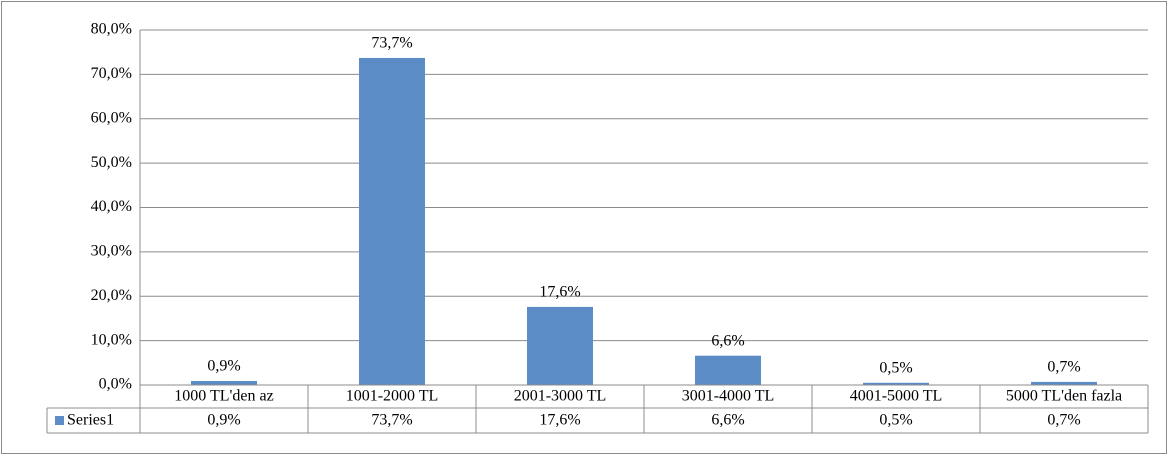 The height and width of the screenshot is (456, 1169). What do you see at coordinates (392, 396) in the screenshot?
I see `x-tick-label: 1001-2000 TL` at bounding box center [392, 396].